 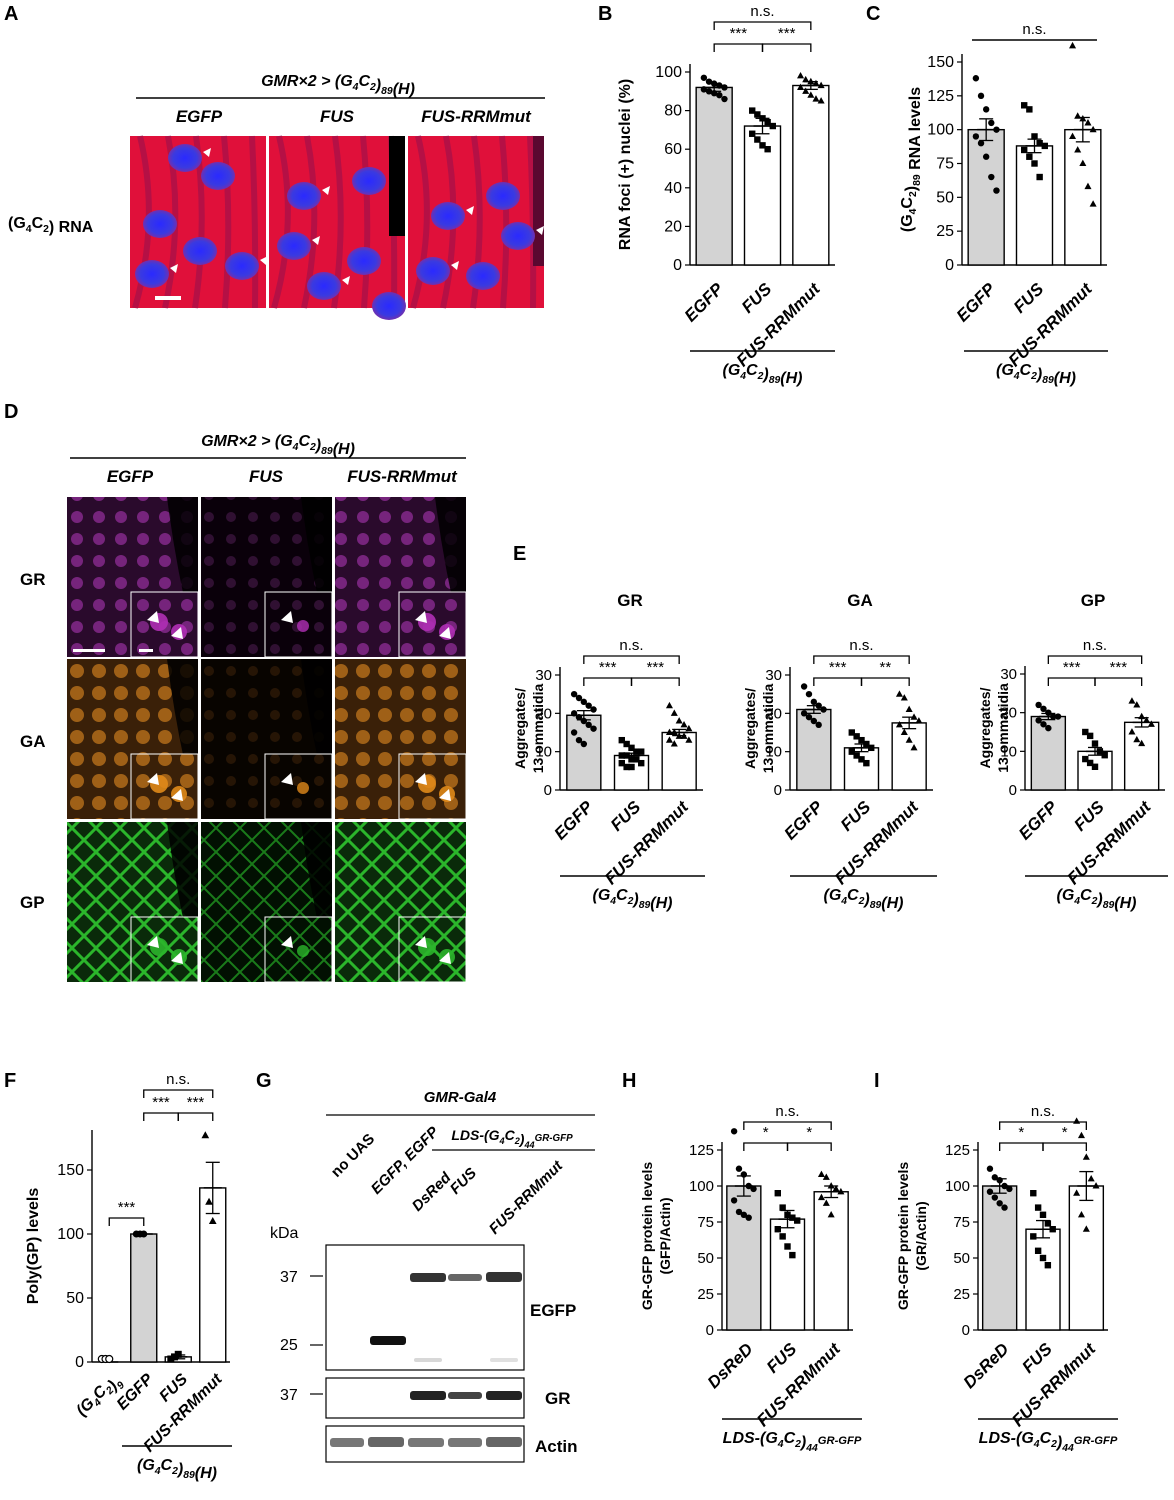 I want to click on panel-a-micrographs, so click(x=337, y=227).